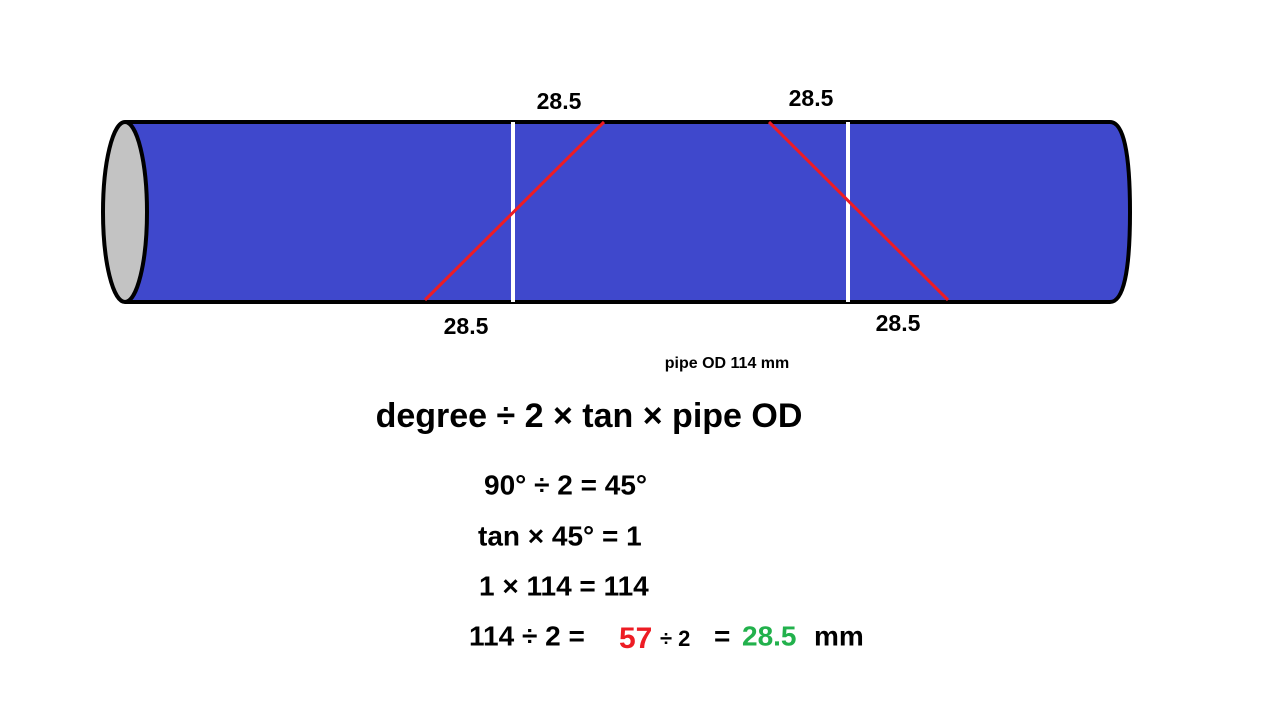 This screenshot has height=726, width=1282. Describe the element at coordinates (564, 585) in the screenshot. I see `step: 1 × 114 = 114` at that location.